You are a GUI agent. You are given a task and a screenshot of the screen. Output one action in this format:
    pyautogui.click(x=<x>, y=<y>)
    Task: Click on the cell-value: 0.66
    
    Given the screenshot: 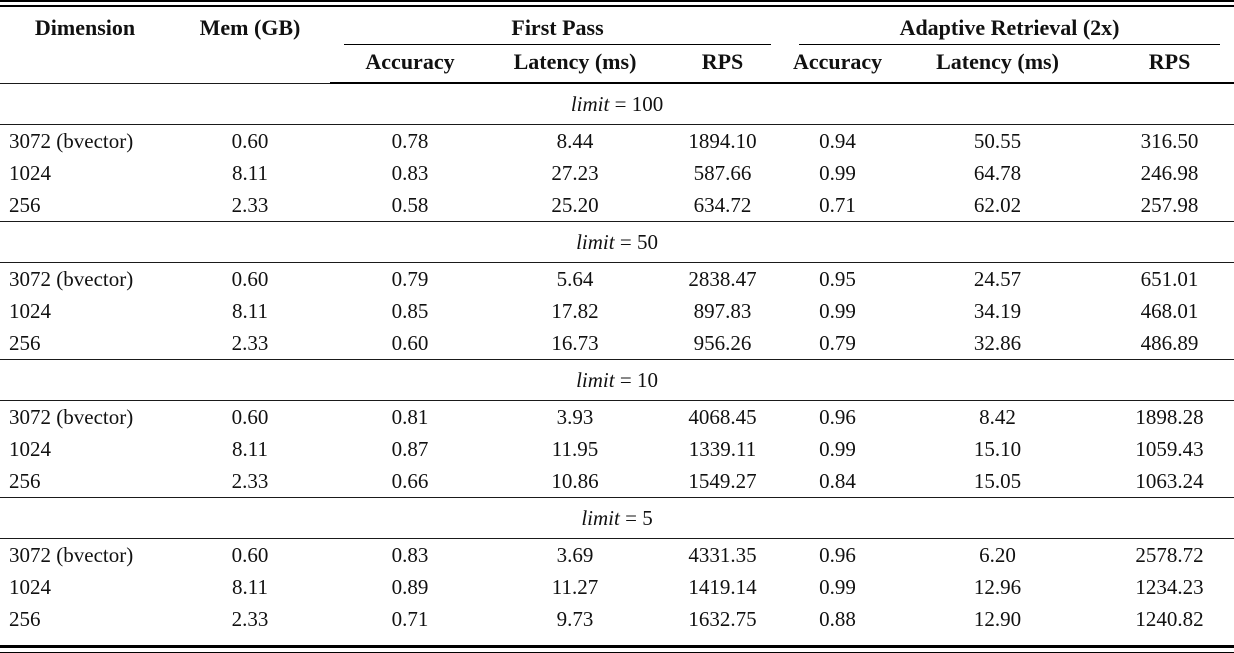 What is the action you would take?
    pyautogui.click(x=410, y=481)
    